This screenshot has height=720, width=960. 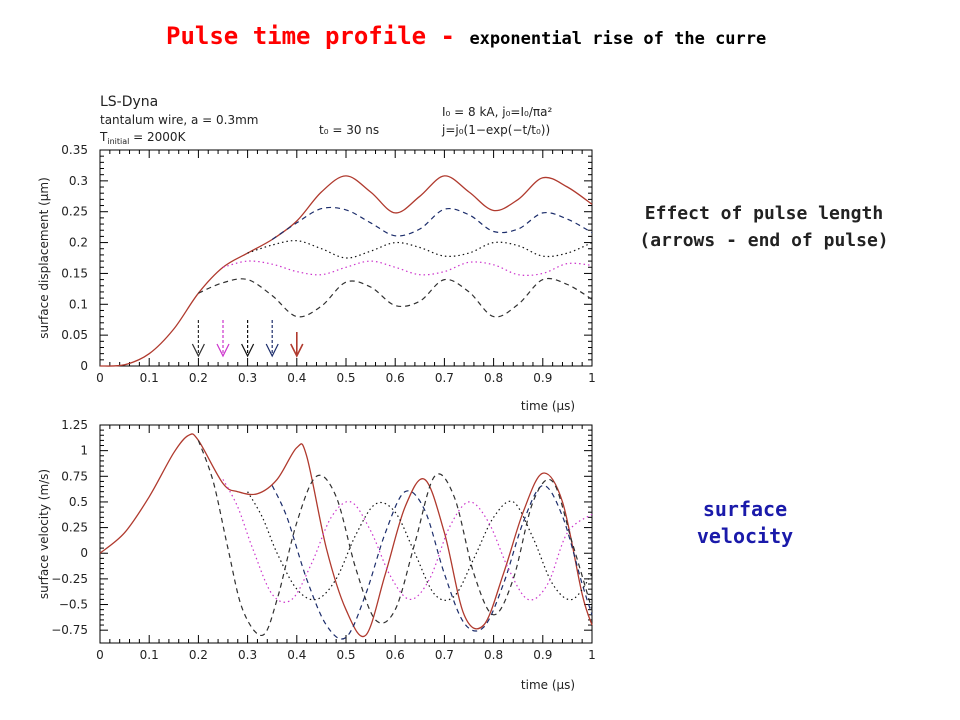 I want to click on title-clip, so click(x=426, y=73).